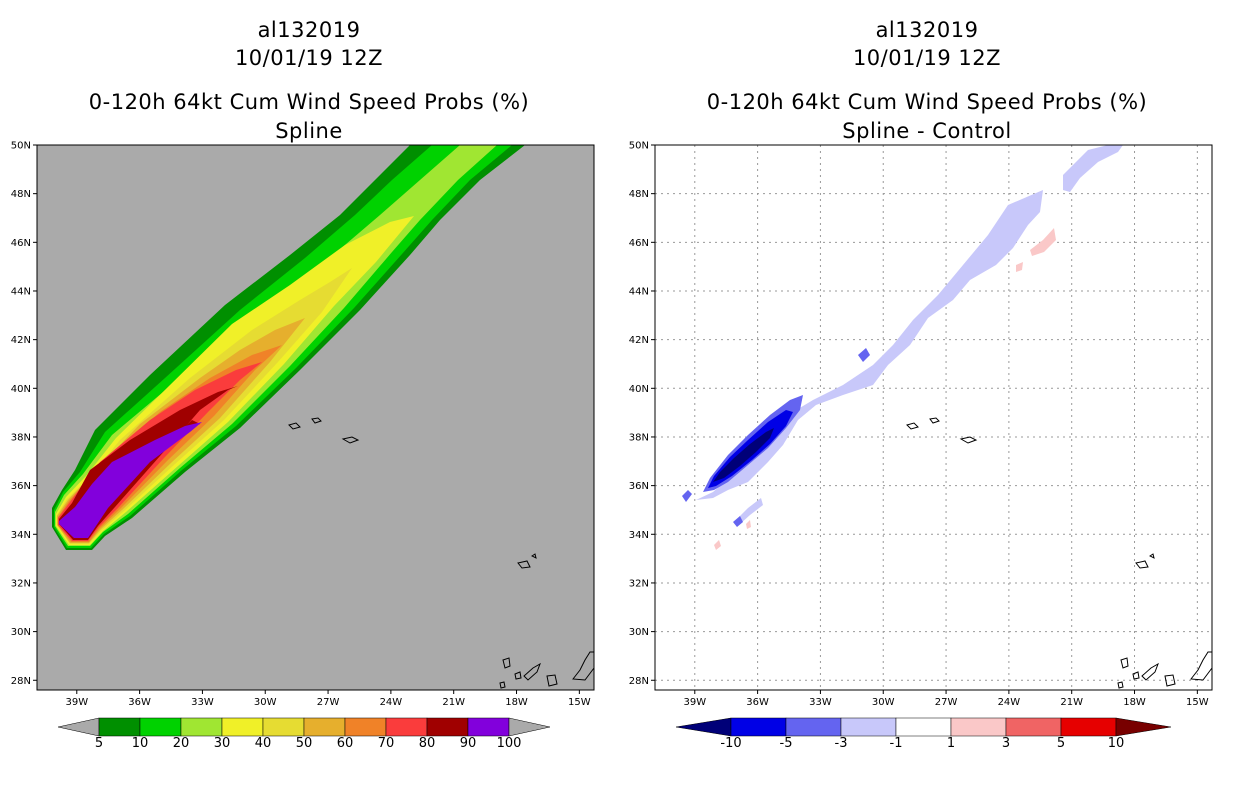  What do you see at coordinates (864, 355) in the screenshot?
I see `diff-minus3-c` at bounding box center [864, 355].